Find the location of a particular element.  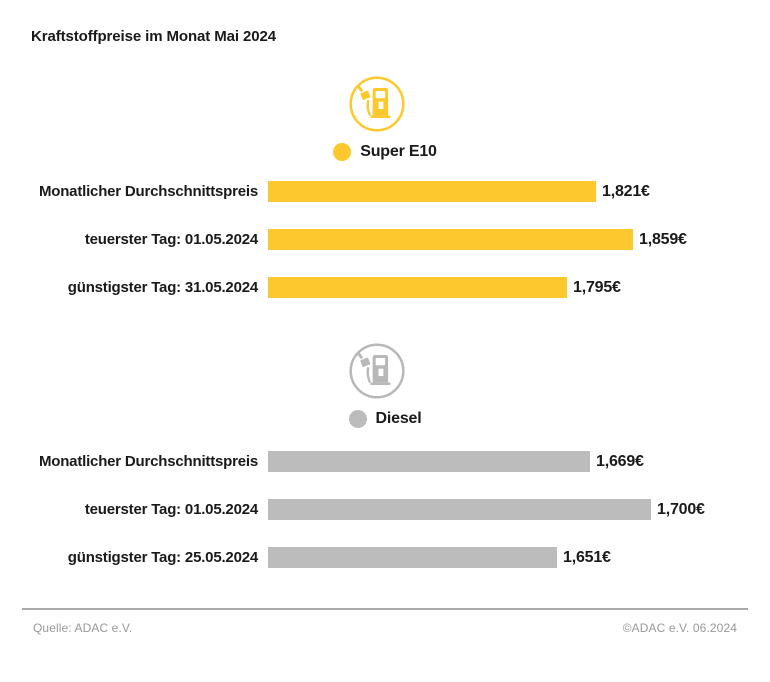

bar-row: teuerster Tag: 01.05.2024 1,859€ is located at coordinates (385, 239).